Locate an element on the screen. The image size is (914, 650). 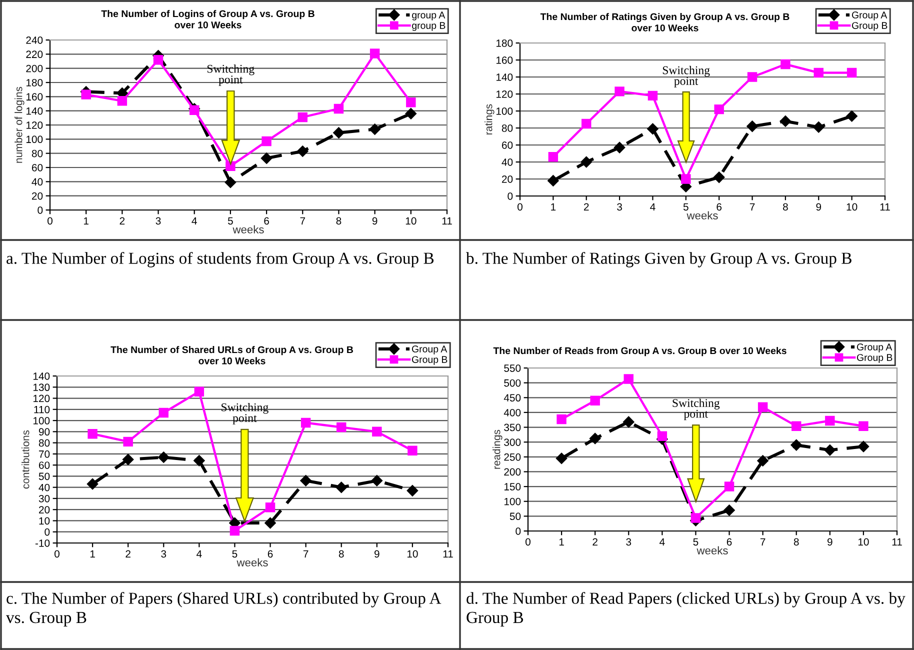
legend-label: group A is located at coordinates (429, 16).